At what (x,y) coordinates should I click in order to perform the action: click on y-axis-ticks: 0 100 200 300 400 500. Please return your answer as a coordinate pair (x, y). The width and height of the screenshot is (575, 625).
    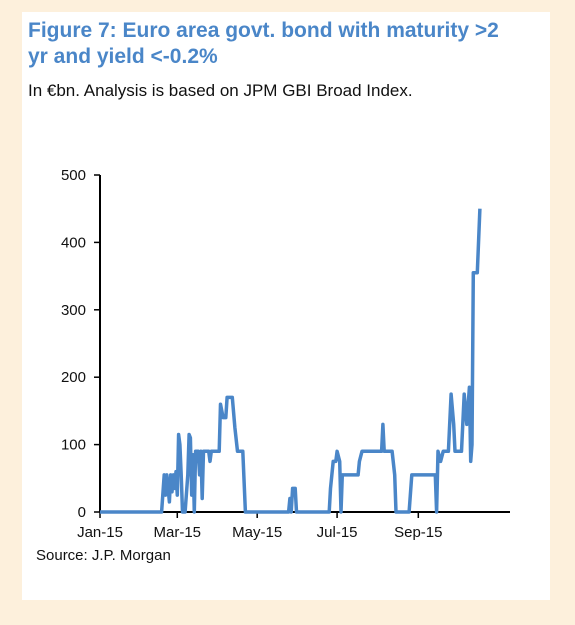
    Looking at the image, I should click on (80, 344).